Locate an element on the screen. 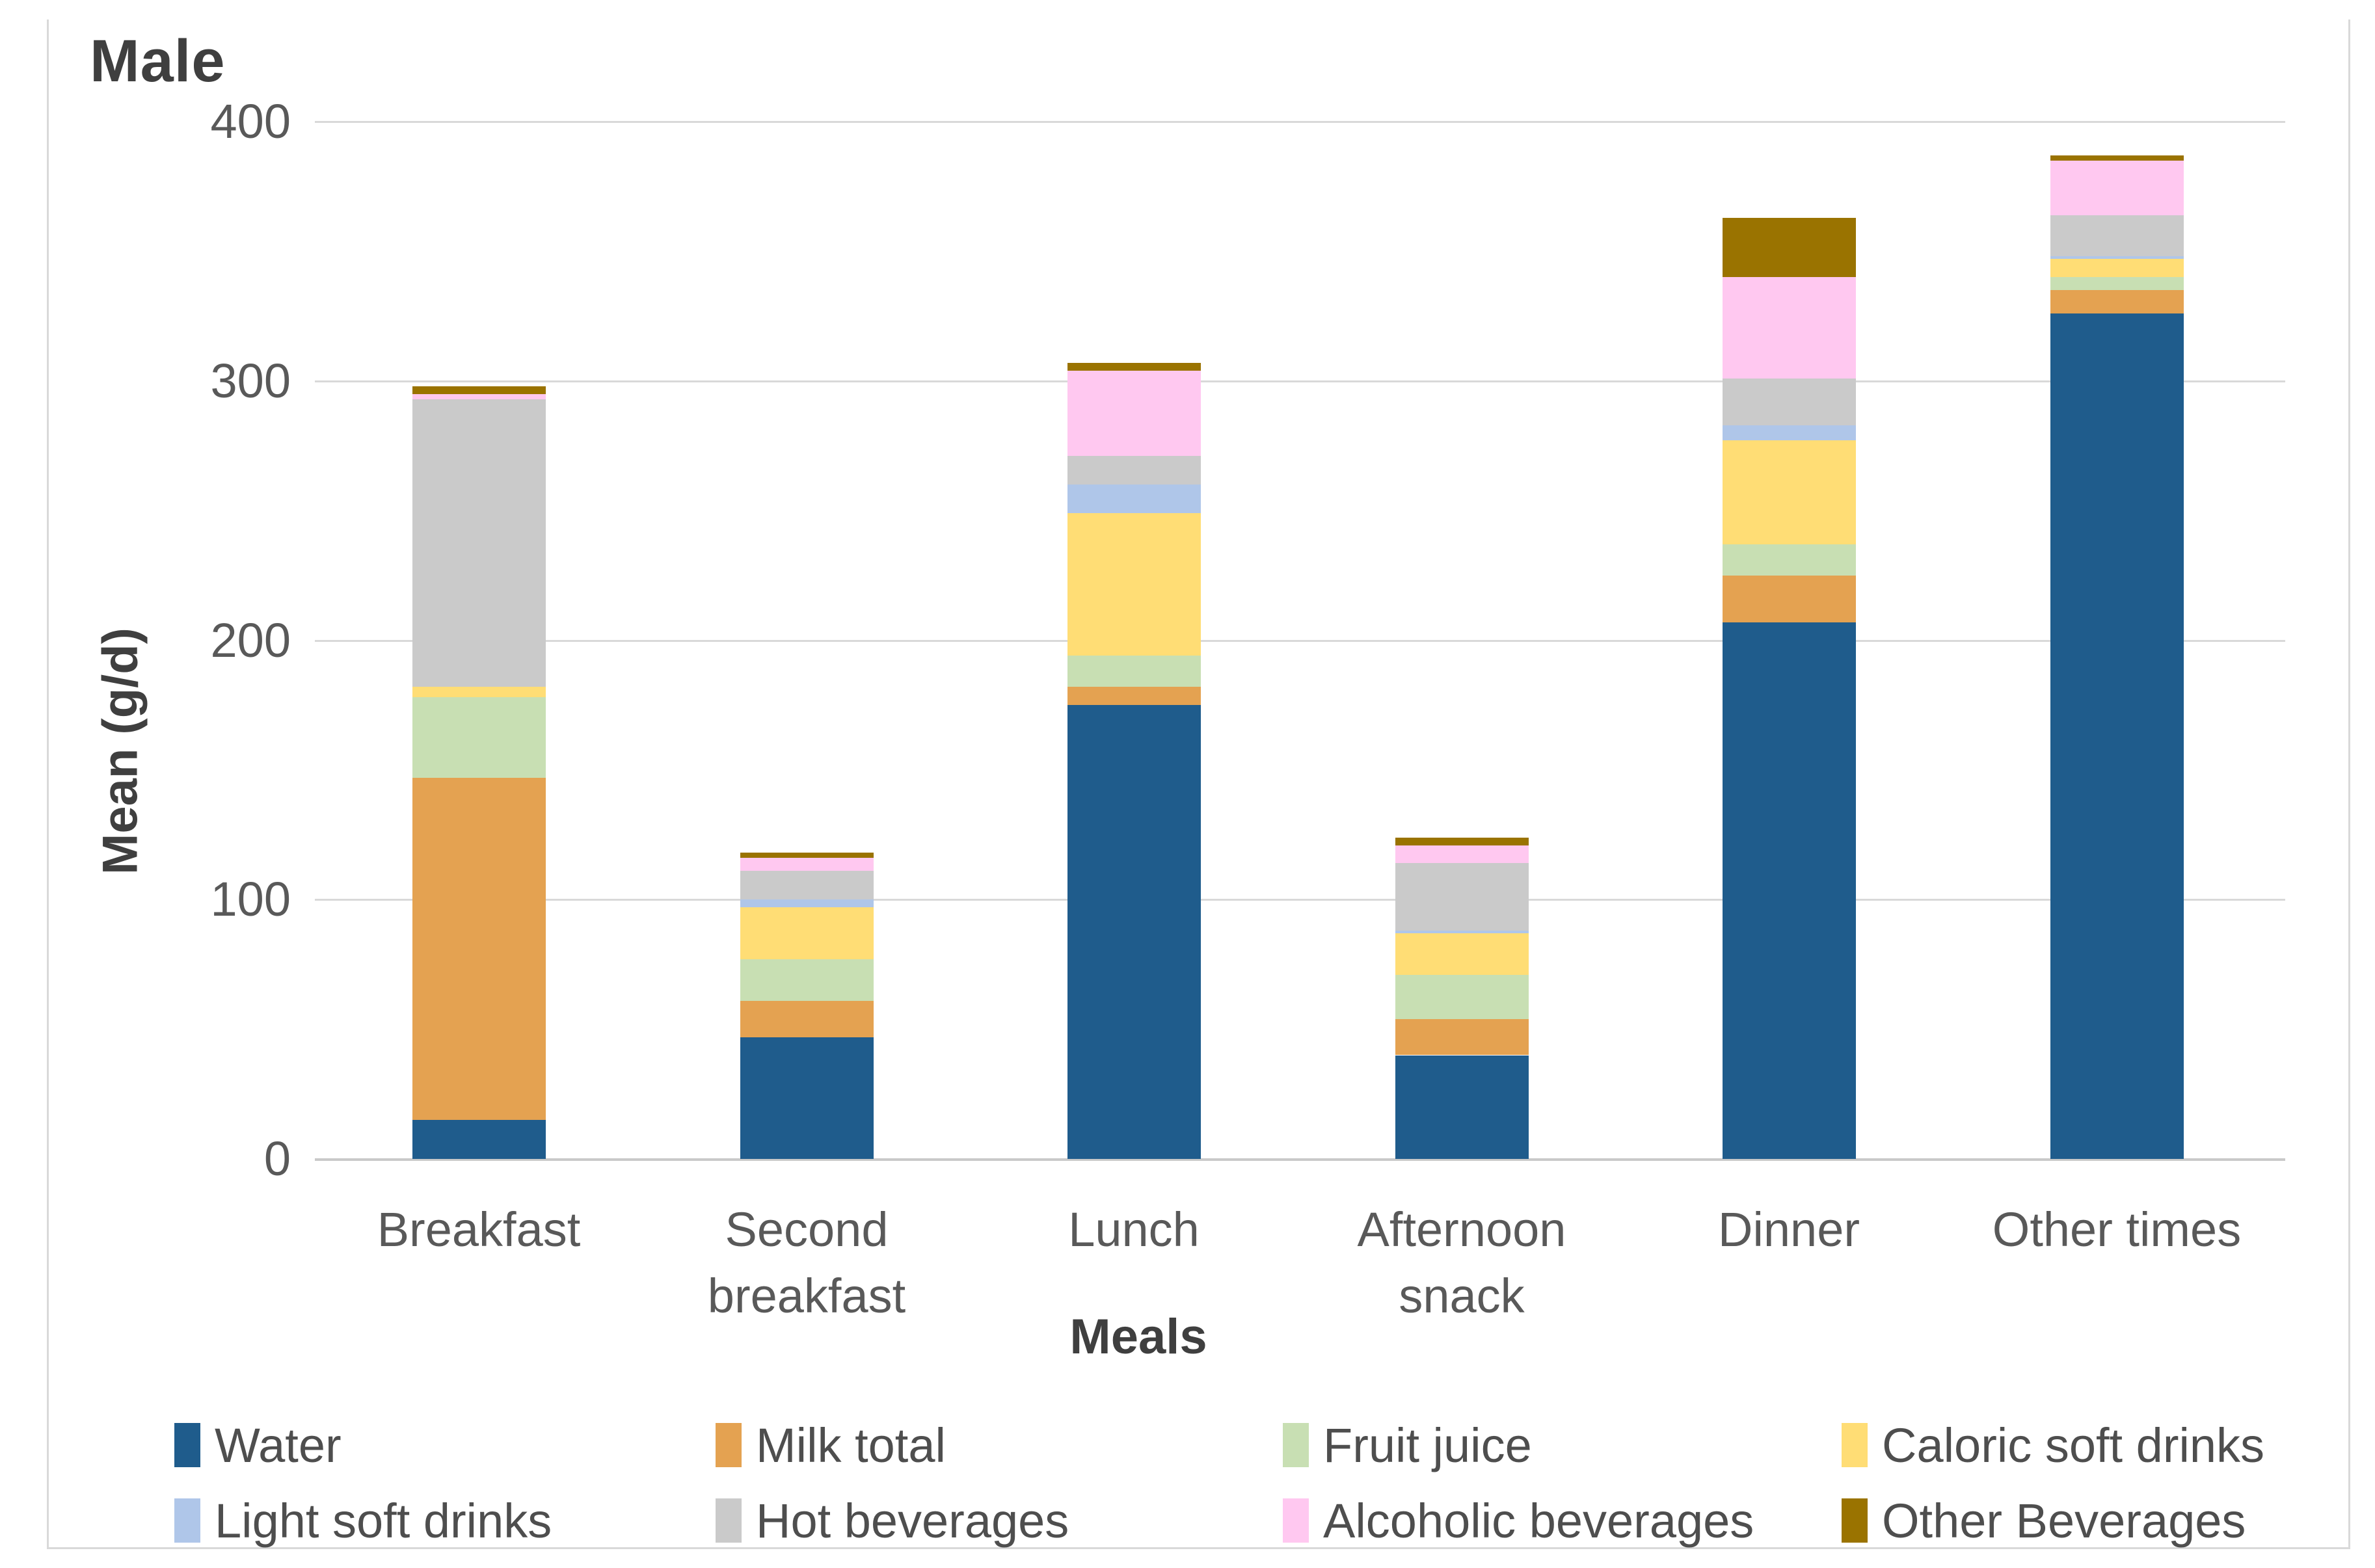 Image resolution: width=2375 pixels, height=1568 pixels. legend-item: Hot beverages is located at coordinates (892, 1520).